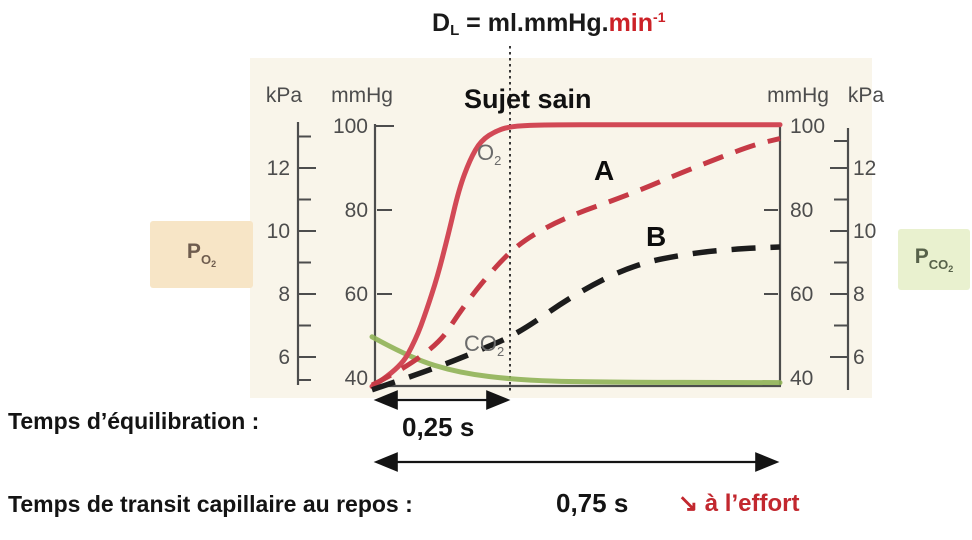 This screenshot has width=972, height=540. What do you see at coordinates (441, 23) in the screenshot?
I see `title-dl: D` at bounding box center [441, 23].